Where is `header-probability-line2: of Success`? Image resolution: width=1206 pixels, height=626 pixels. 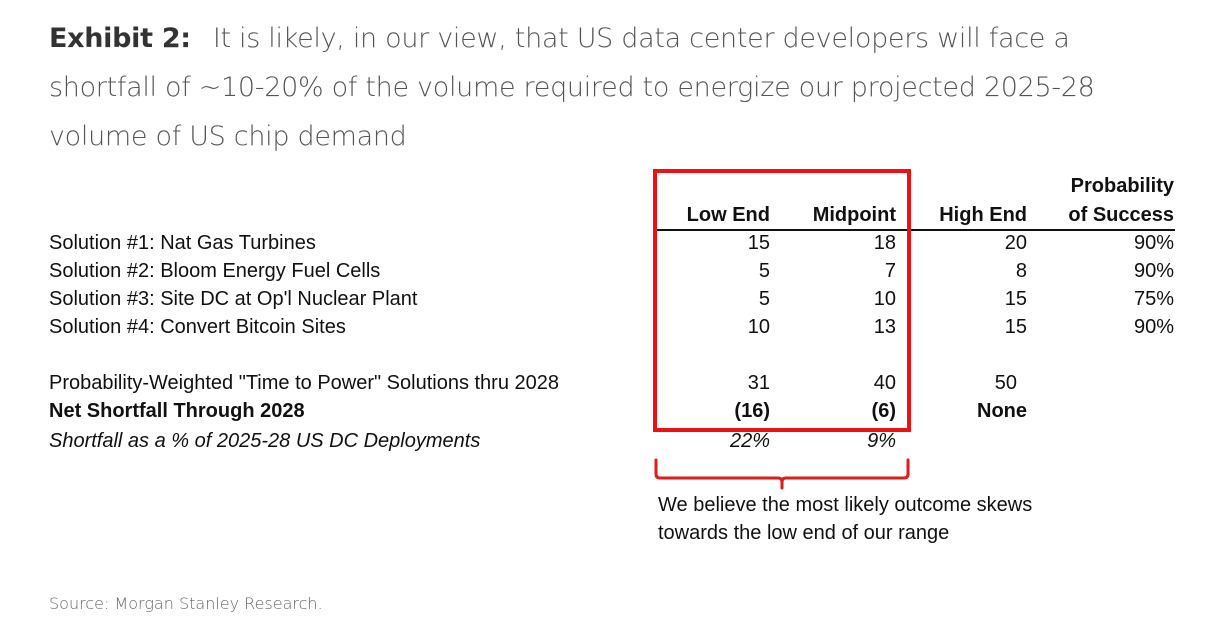 header-probability-line2: of Success is located at coordinates (1121, 215).